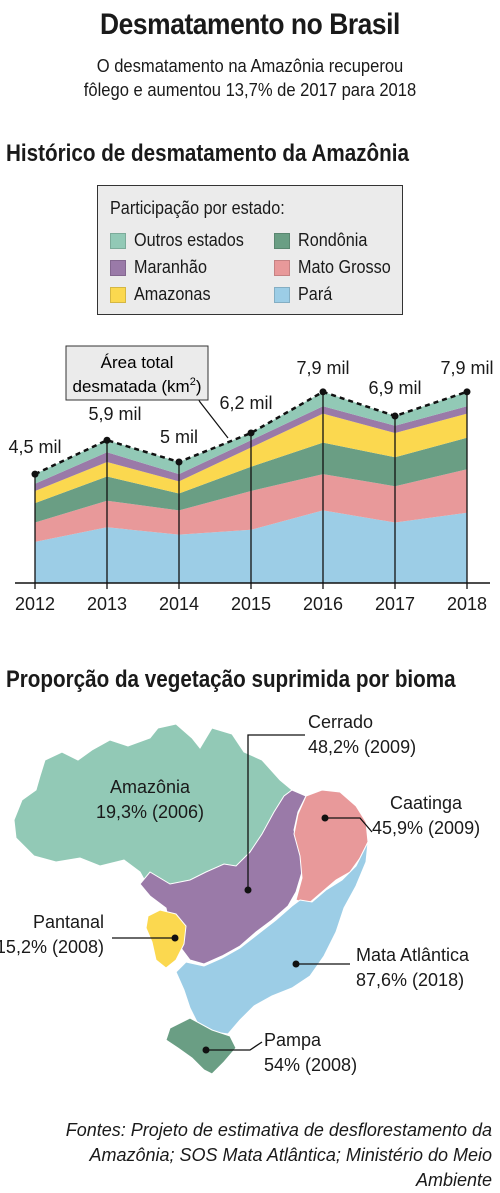 This screenshot has width=500, height=1193. Describe the element at coordinates (315, 294) in the screenshot. I see `legend-label: Pará` at that location.